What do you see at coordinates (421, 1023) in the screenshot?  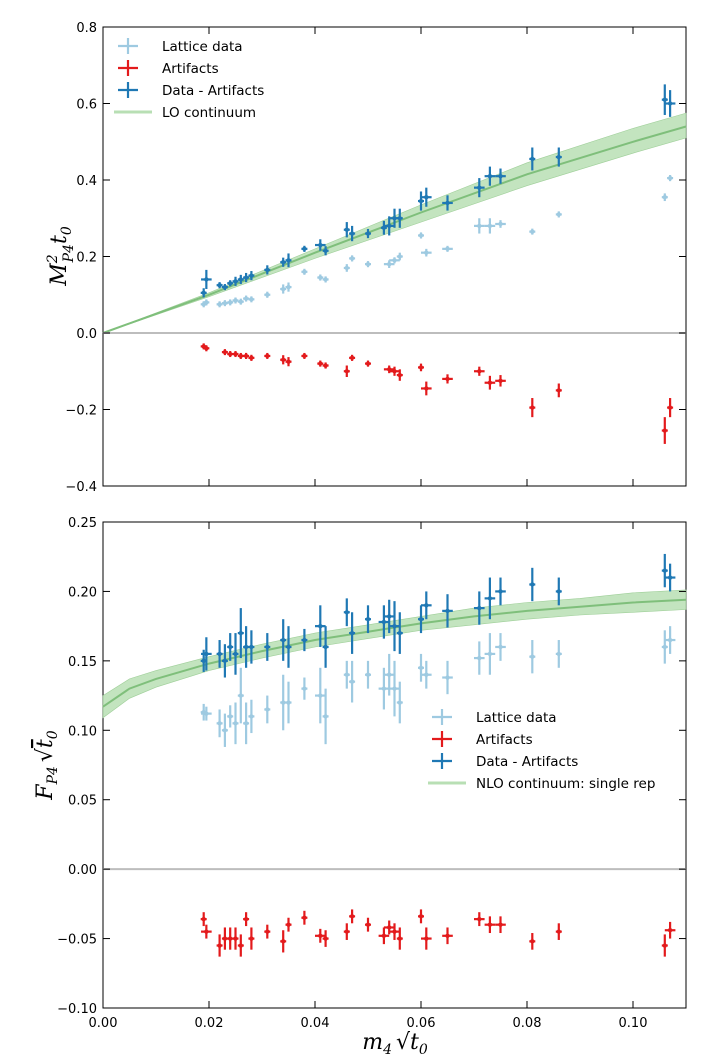 I see `x-tick-label: 0.06` at bounding box center [421, 1023].